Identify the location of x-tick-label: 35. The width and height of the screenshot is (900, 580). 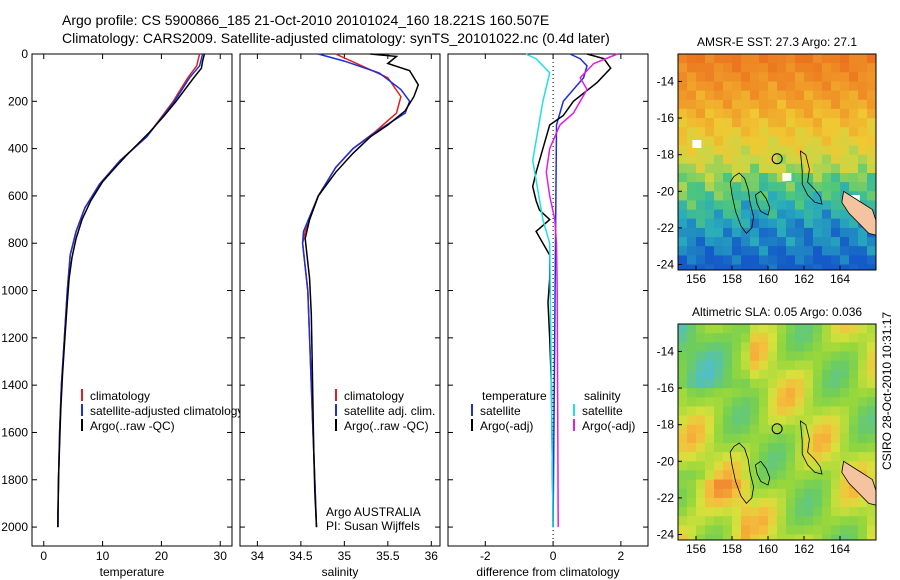
(345, 556).